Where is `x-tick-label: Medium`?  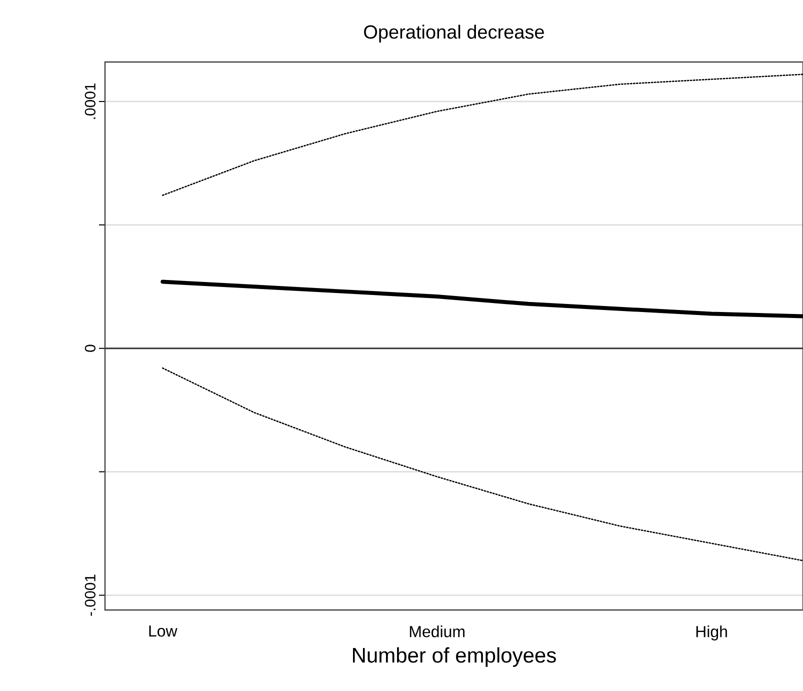
x-tick-label: Medium is located at coordinates (437, 632).